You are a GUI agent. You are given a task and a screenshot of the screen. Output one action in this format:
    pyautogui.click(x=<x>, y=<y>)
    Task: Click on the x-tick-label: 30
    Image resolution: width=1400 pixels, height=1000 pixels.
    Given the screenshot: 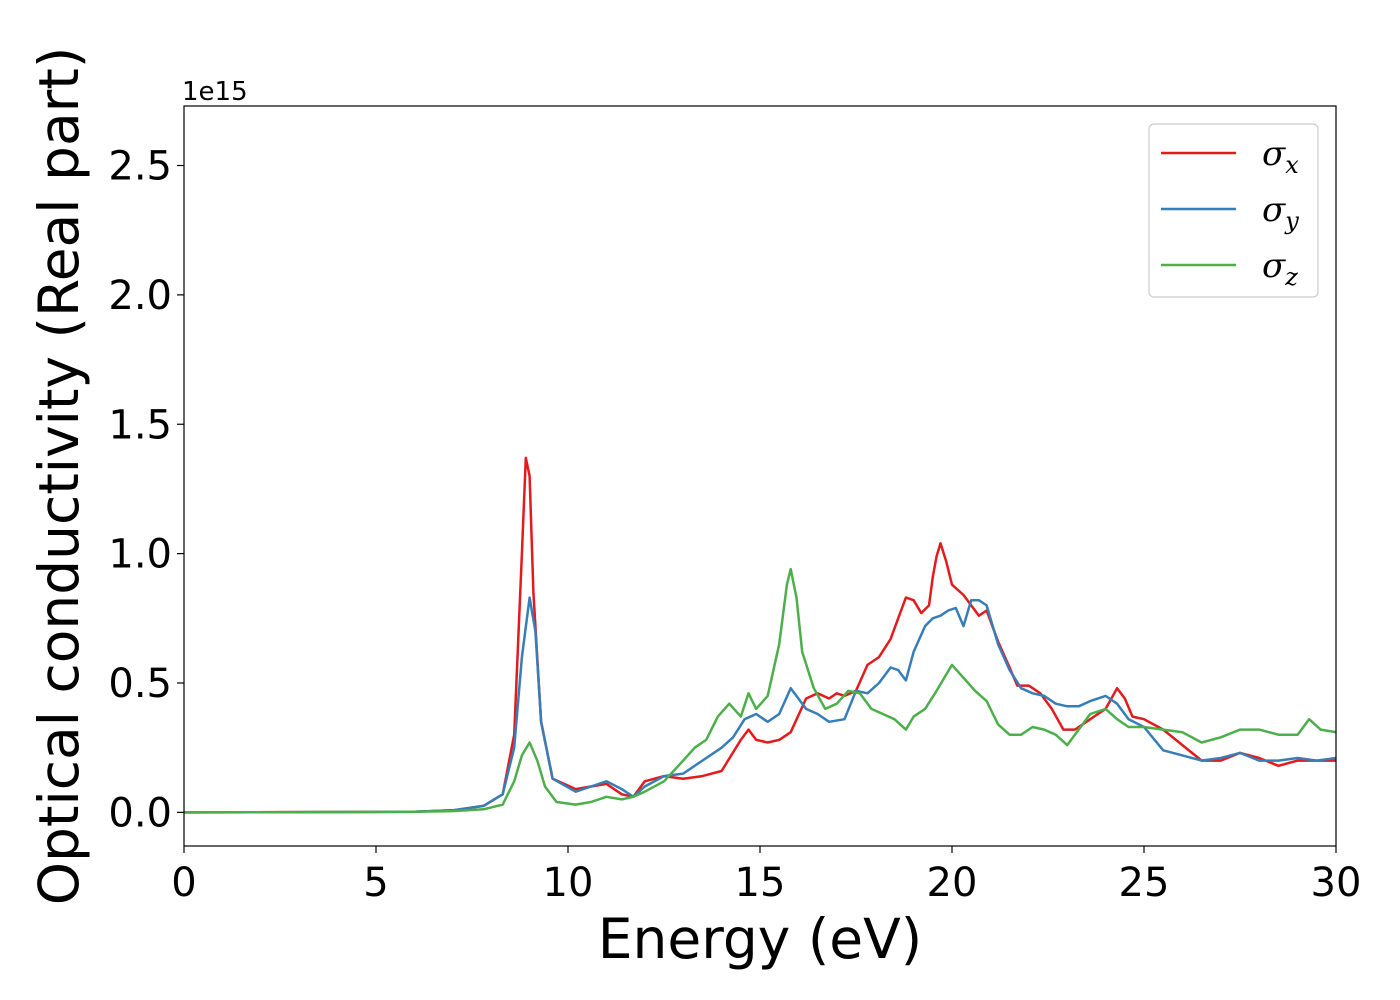 What is the action you would take?
    pyautogui.click(x=1336, y=883)
    